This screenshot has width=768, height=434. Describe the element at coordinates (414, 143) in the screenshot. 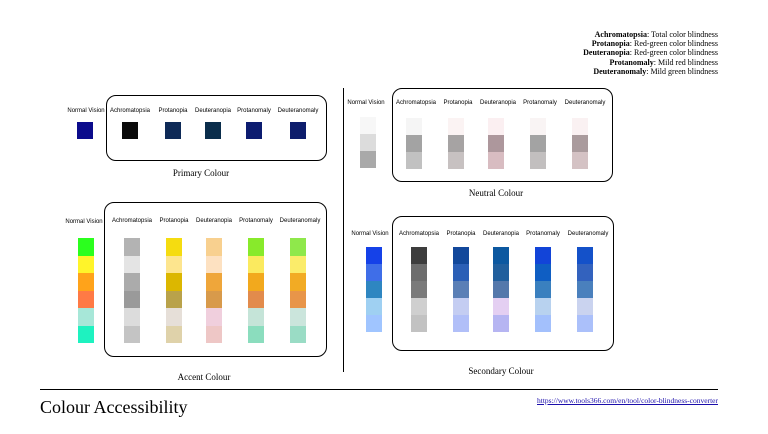

I see `neutral-achromatopsia-column` at that location.